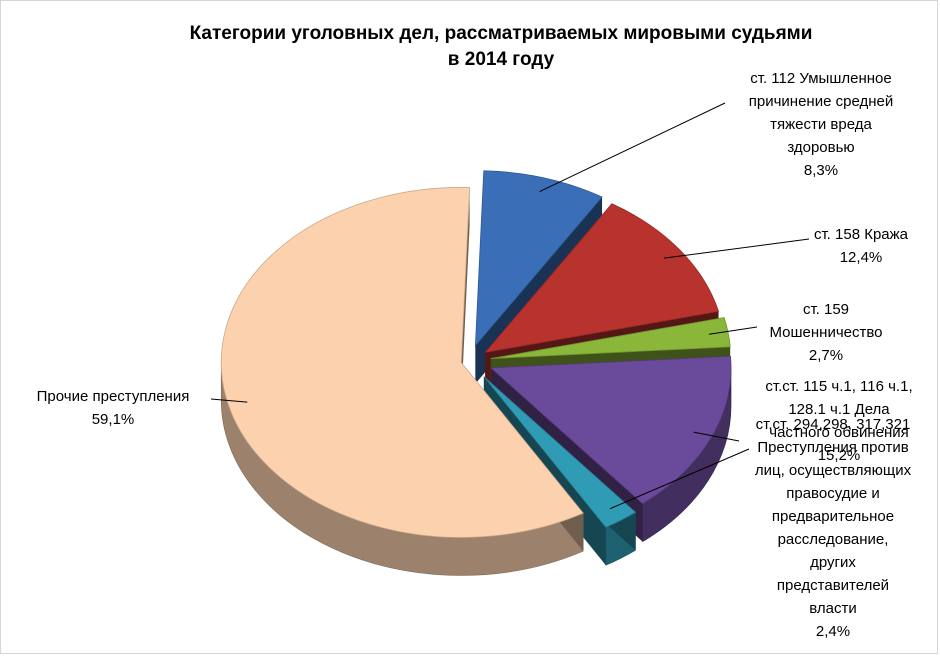  What do you see at coordinates (113, 419) in the screenshot?
I see `slice-label-other-percent: 59,1%` at bounding box center [113, 419].